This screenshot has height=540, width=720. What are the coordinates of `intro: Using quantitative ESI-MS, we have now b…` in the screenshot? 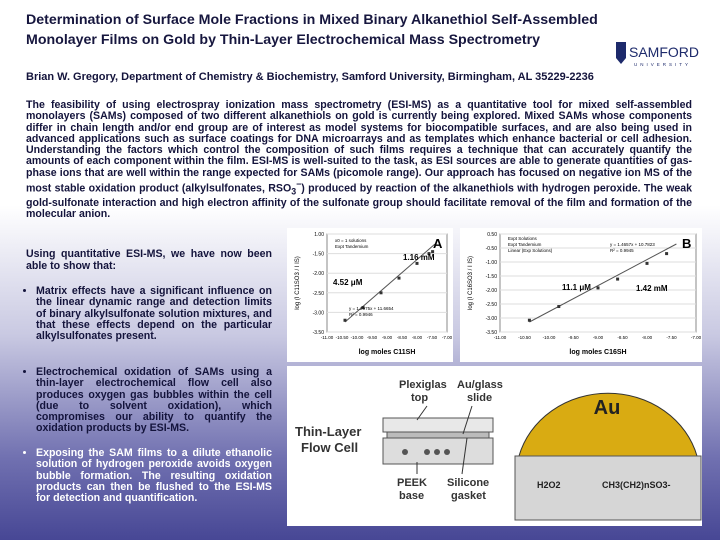 It's located at (149, 260).